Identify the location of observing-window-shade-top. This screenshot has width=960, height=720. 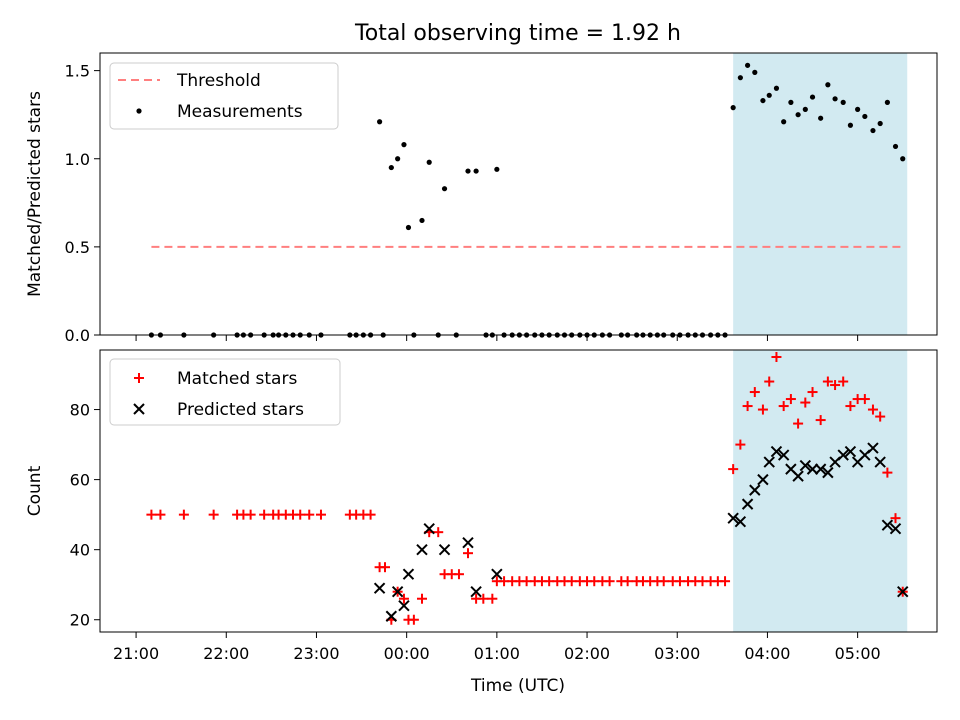
(820, 194).